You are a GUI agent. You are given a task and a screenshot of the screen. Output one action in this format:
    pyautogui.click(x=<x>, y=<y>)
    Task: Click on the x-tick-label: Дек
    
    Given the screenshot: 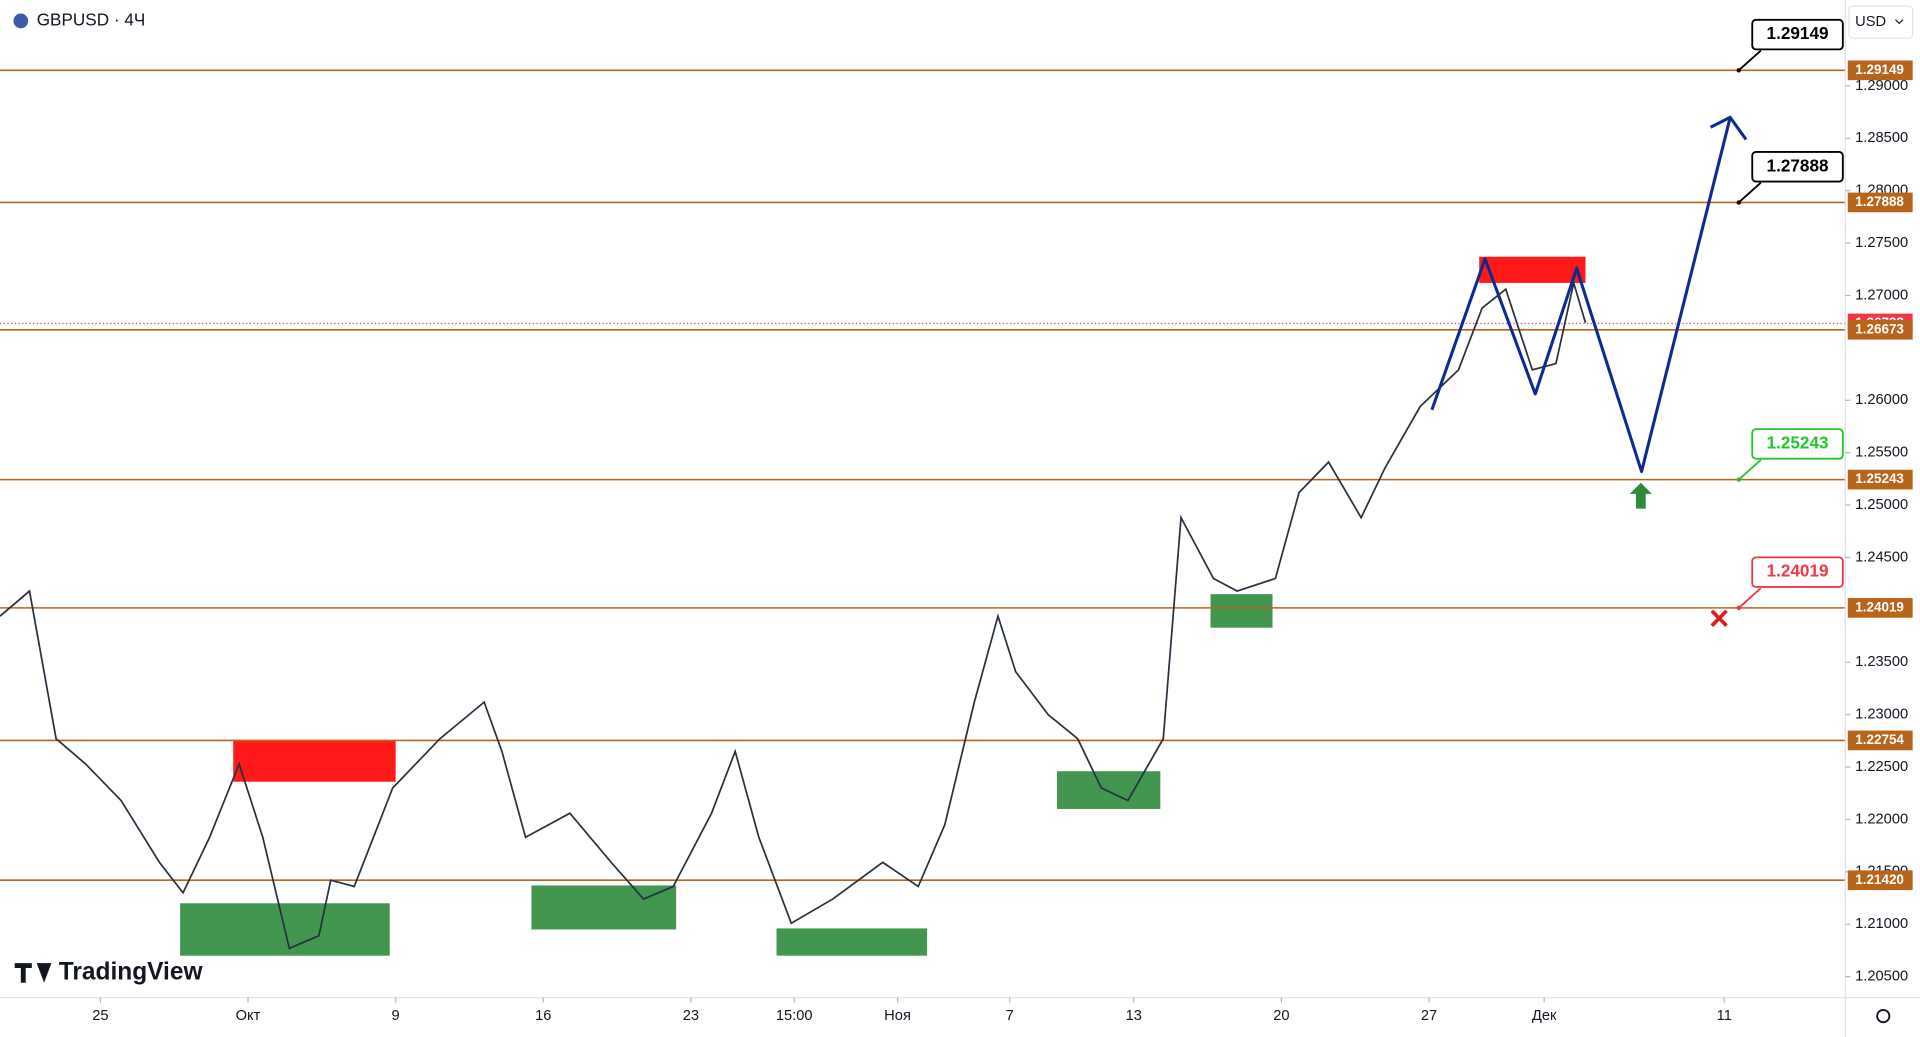 What is the action you would take?
    pyautogui.click(x=1544, y=1016)
    